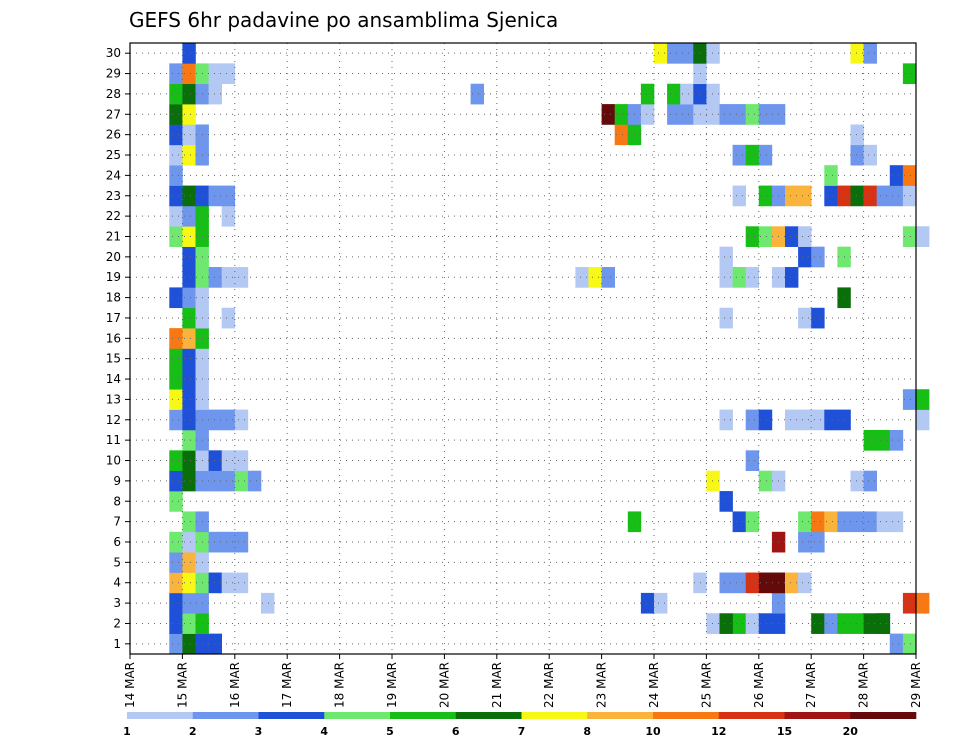 The width and height of the screenshot is (960, 742). I want to click on colorbar-label: 20, so click(851, 731).